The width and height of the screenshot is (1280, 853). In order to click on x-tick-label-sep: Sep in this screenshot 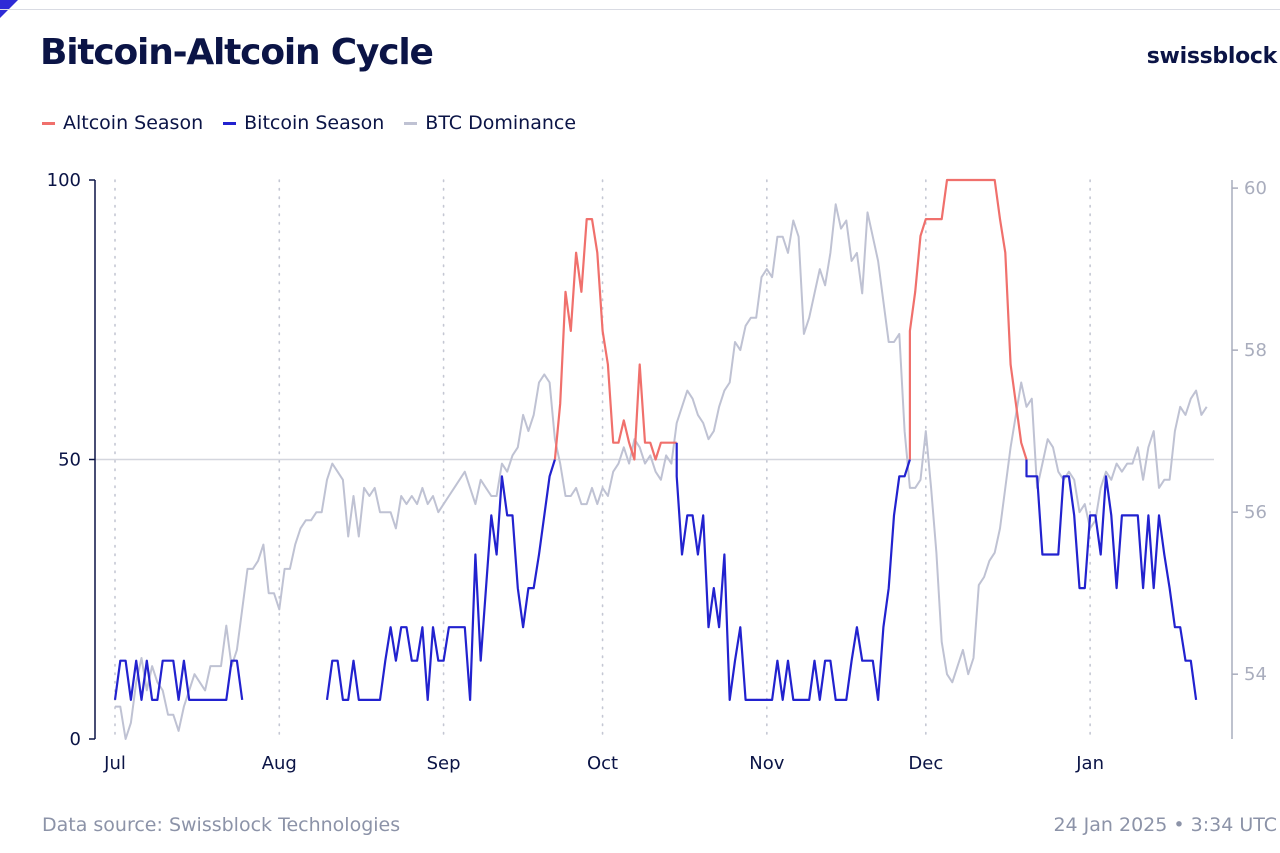, I will do `click(444, 763)`.